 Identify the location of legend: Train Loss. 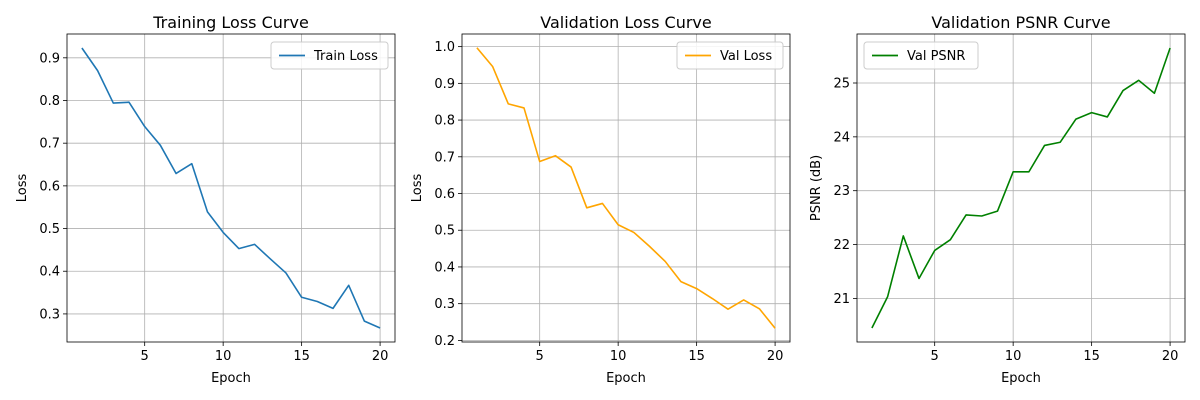
(329, 55).